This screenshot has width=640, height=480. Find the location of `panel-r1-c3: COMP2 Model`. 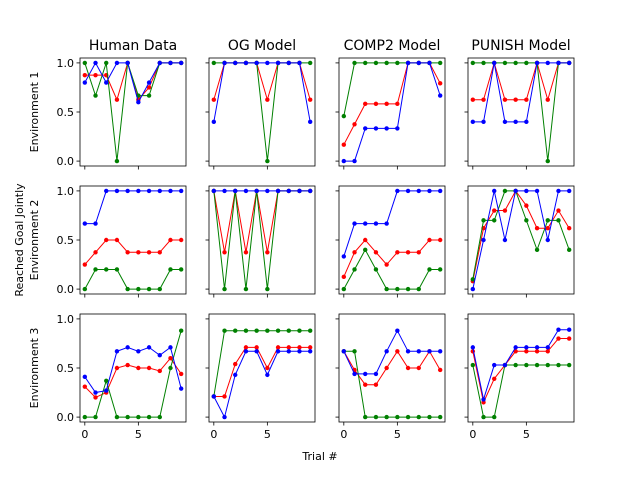

panel-r1-c3: COMP2 Model is located at coordinates (390, 104).